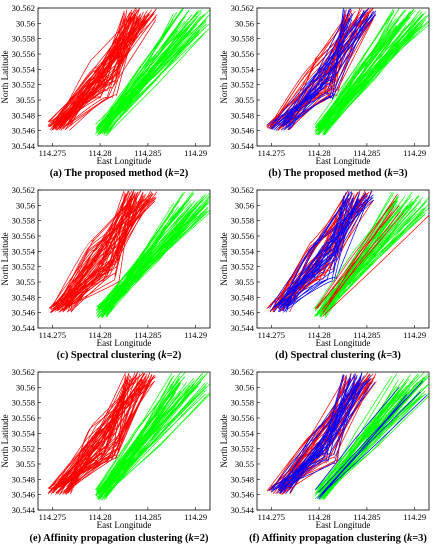 This screenshot has width=437, height=550. Describe the element at coordinates (242, 267) in the screenshot. I see `y-tick-label: 30.552` at that location.